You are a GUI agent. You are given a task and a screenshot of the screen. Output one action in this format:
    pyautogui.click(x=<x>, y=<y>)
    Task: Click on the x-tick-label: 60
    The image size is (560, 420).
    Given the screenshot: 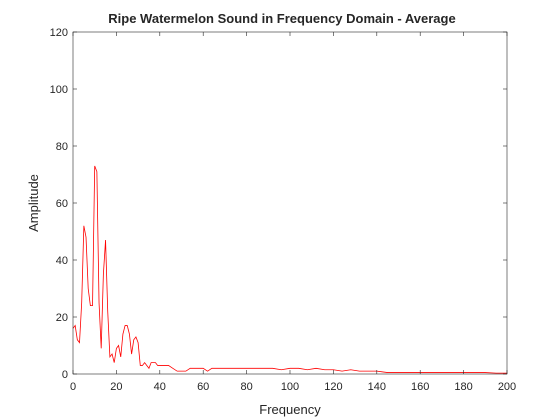 What is the action you would take?
    pyautogui.click(x=203, y=387)
    